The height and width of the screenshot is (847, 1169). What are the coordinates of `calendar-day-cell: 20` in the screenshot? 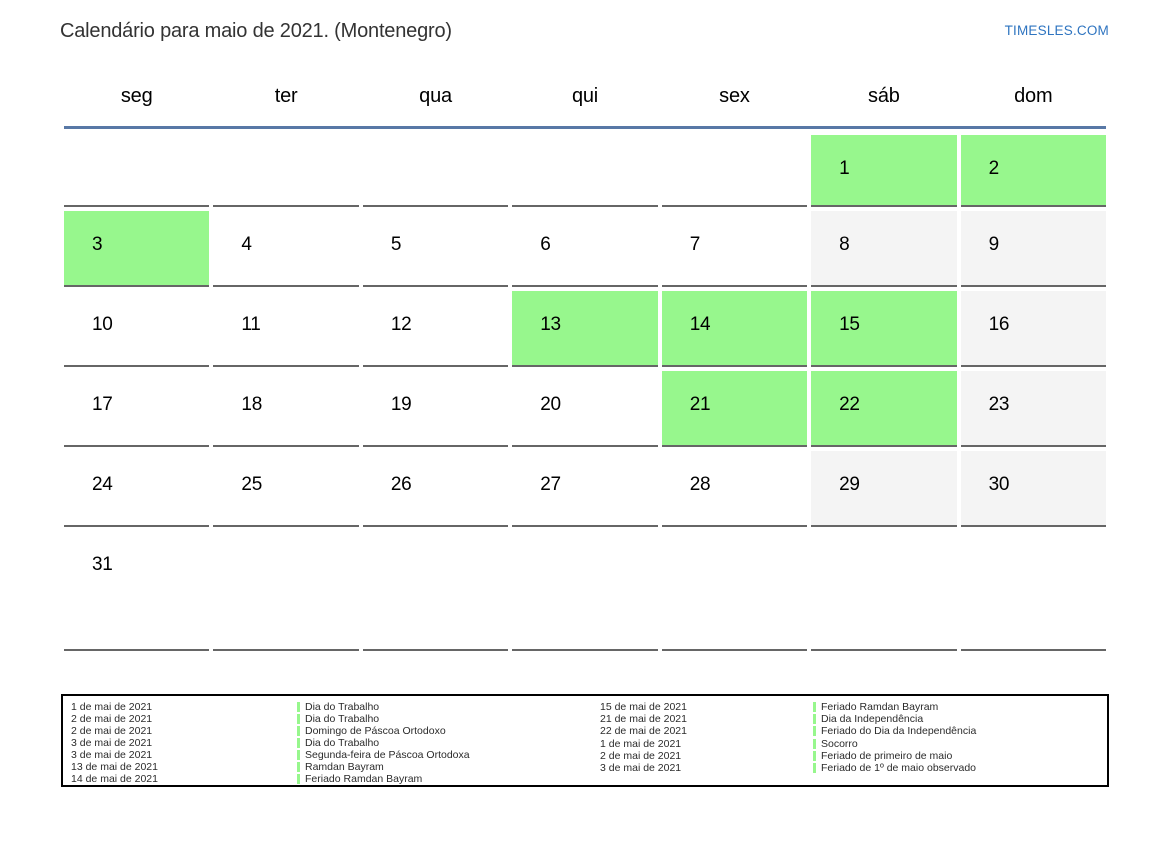 It's located at (585, 407).